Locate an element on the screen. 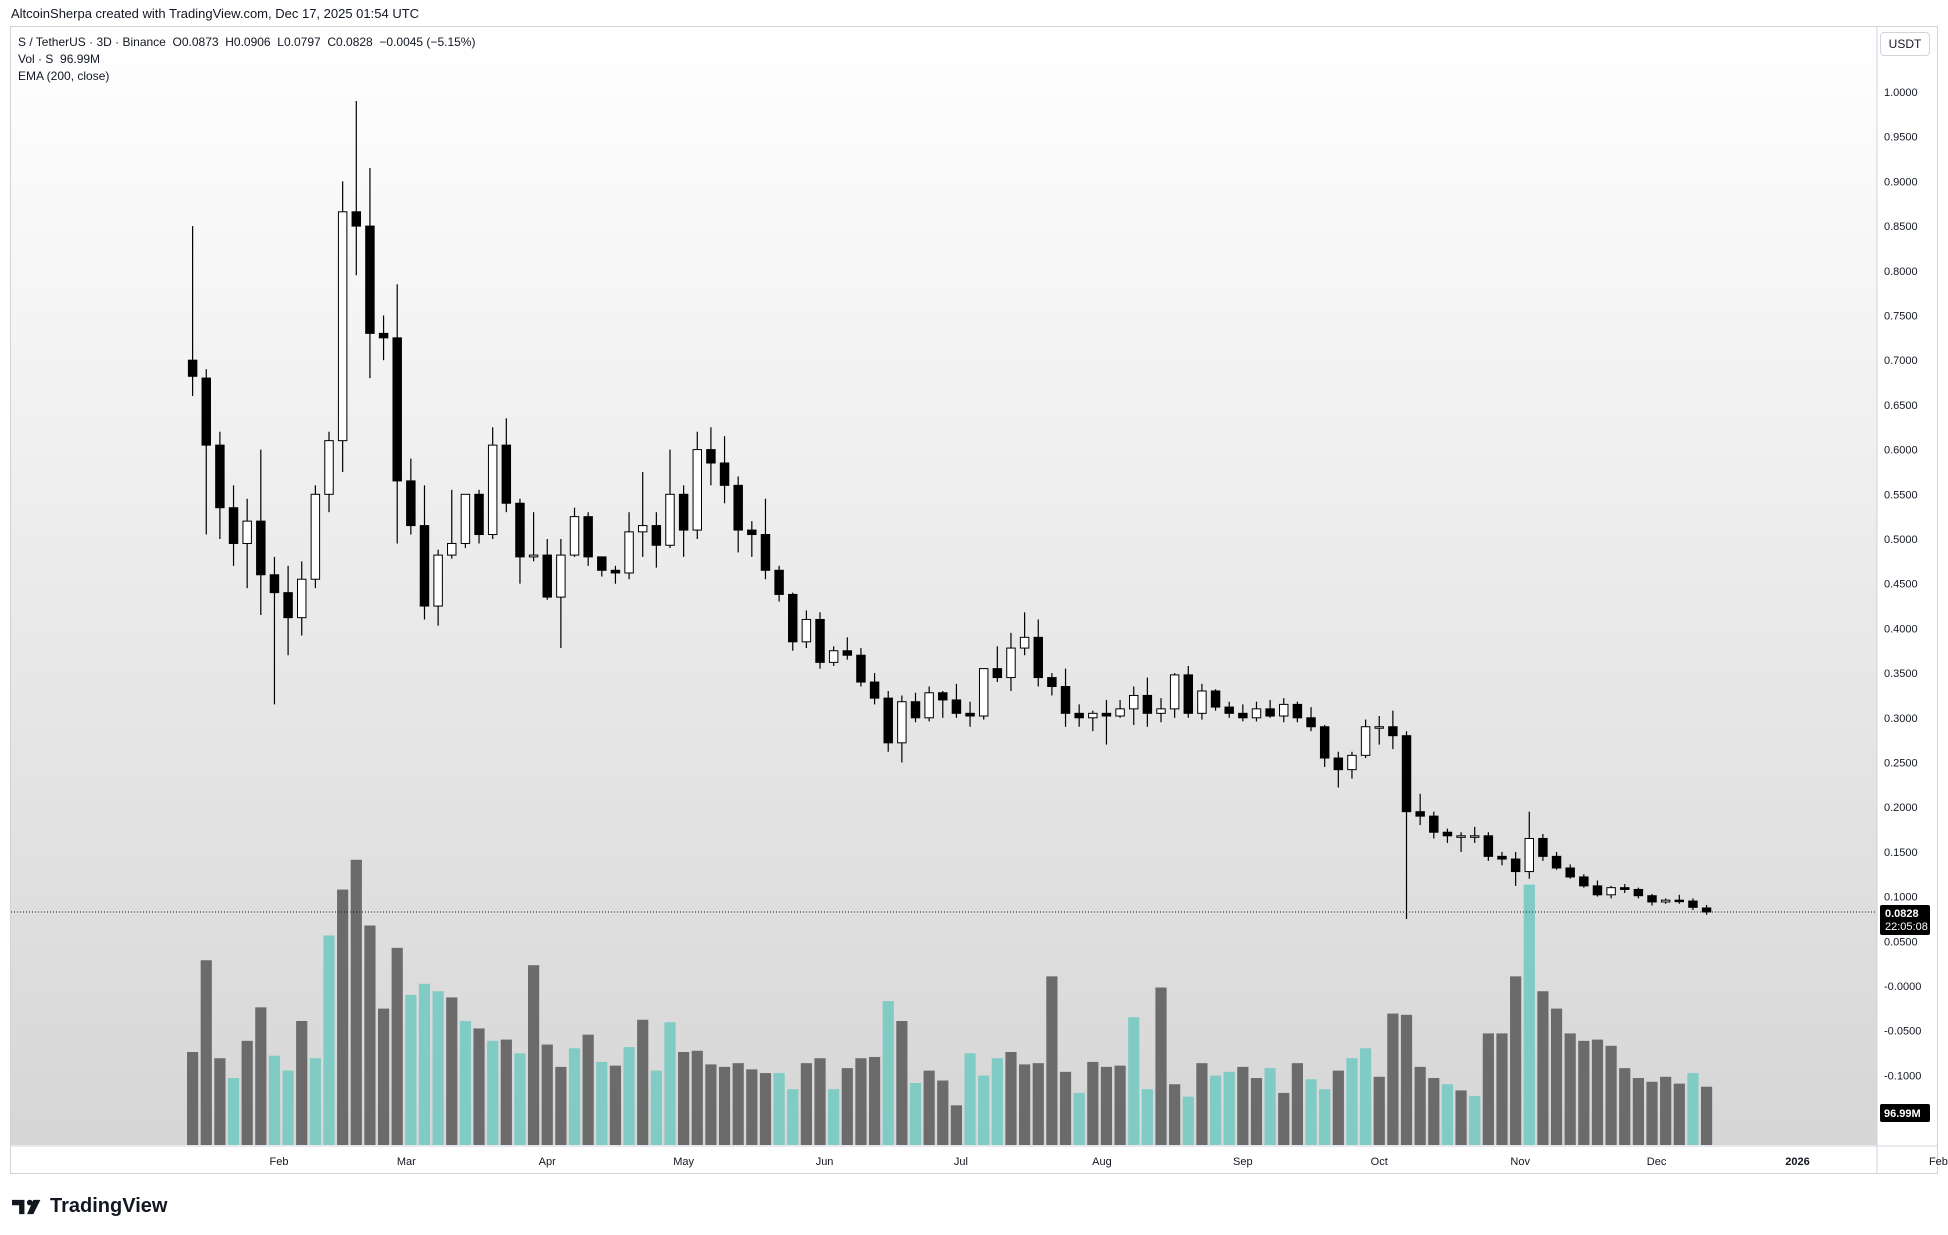 The width and height of the screenshot is (1948, 1235). tradingview-logo: TradingView is located at coordinates (89, 1206).